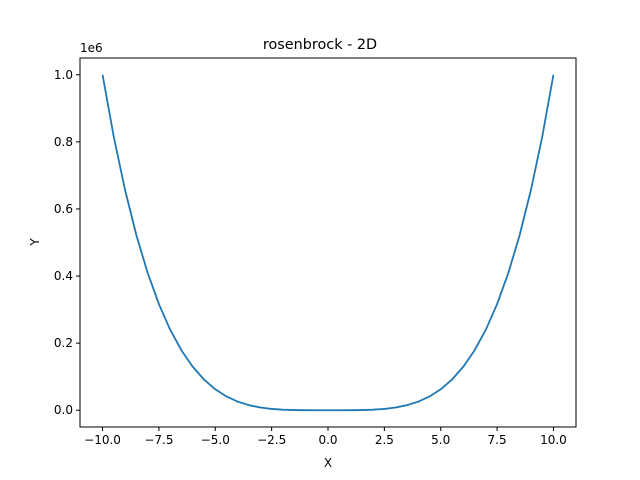 Image resolution: width=640 pixels, height=480 pixels. What do you see at coordinates (327, 440) in the screenshot?
I see `x-tick-label: 0.0` at bounding box center [327, 440].